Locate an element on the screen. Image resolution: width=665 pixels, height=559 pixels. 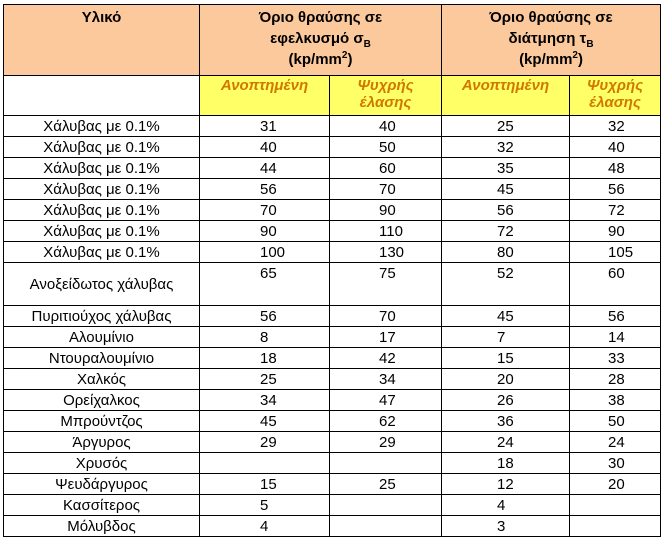
shear-cold-rolled-value: 105 is located at coordinates (615, 252).